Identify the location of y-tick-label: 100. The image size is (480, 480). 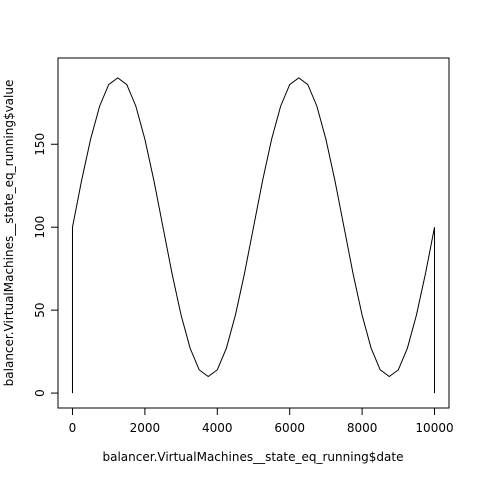
(40, 227).